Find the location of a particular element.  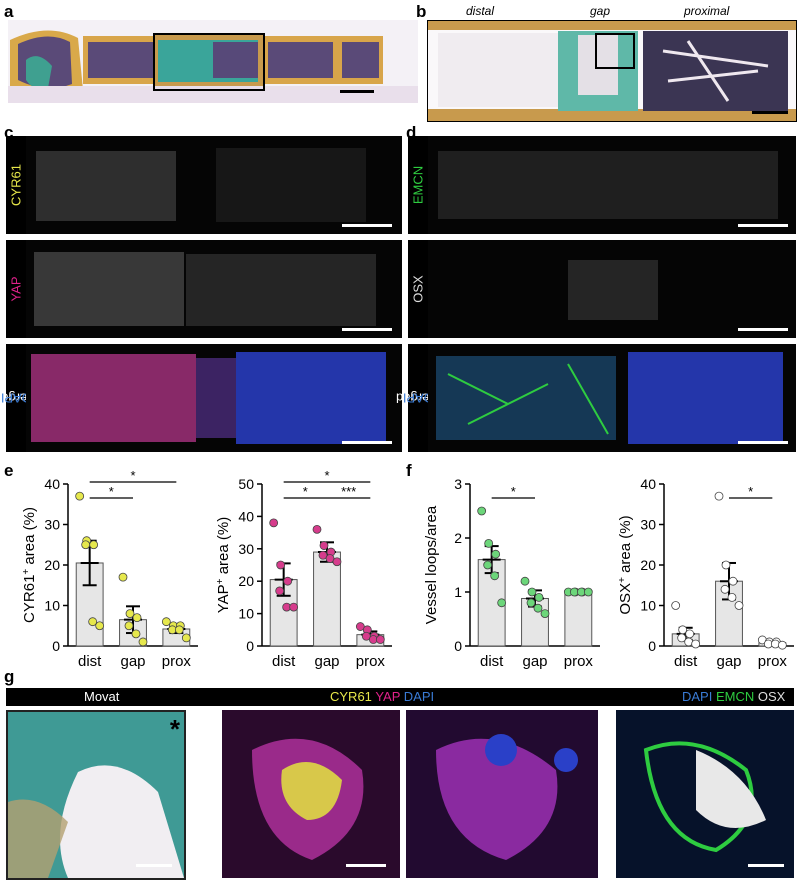

panel-label-c: c is located at coordinates (9, 132).